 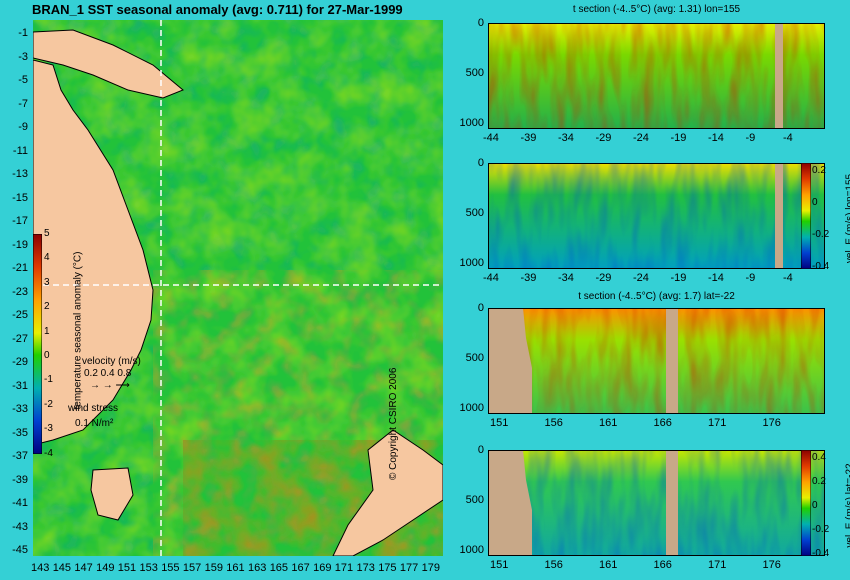 What do you see at coordinates (23, 33) in the screenshot?
I see `map-y-tick: -1` at bounding box center [23, 33].